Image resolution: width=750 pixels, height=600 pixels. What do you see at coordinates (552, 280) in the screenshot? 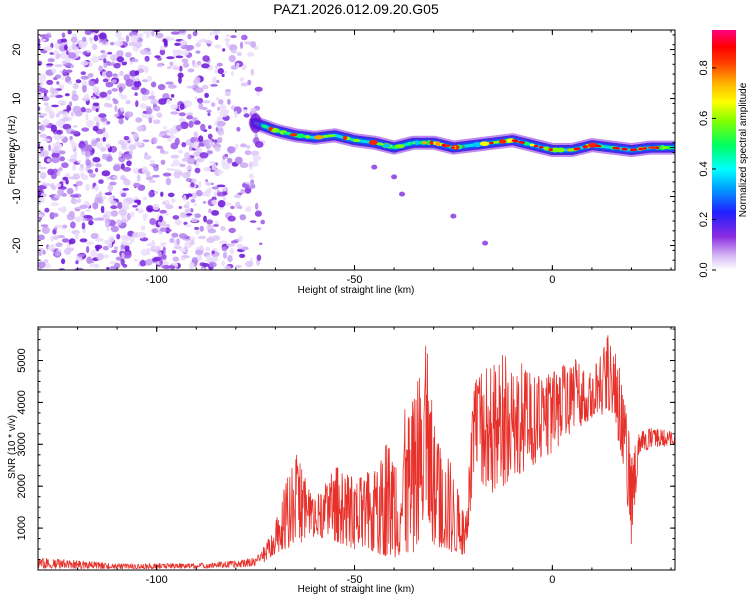
I see `x-tick-label: 0` at bounding box center [552, 280].